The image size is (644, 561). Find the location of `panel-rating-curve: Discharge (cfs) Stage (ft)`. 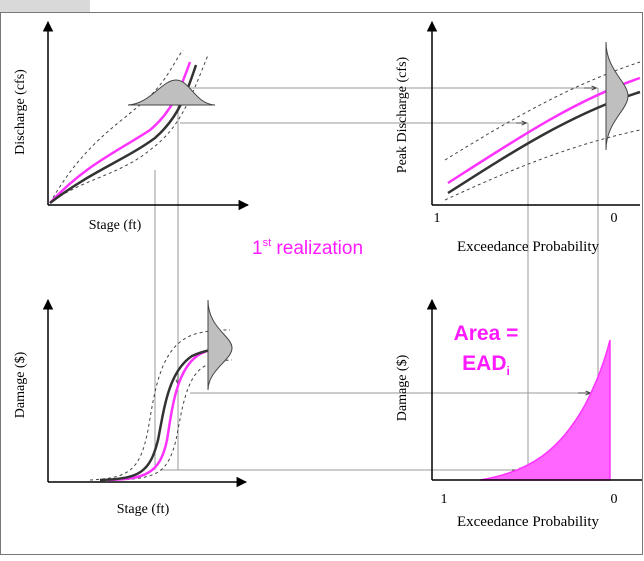

panel-rating-curve: Discharge (cfs) Stage (ft) is located at coordinates (131, 126).